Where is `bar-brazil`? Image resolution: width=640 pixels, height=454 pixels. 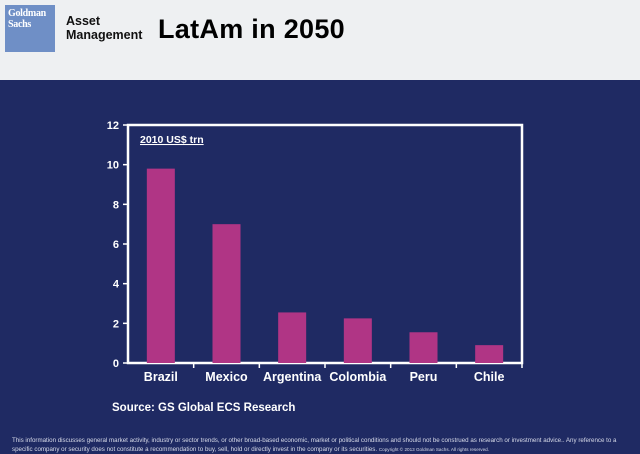
bar-brazil is located at coordinates (160, 265).